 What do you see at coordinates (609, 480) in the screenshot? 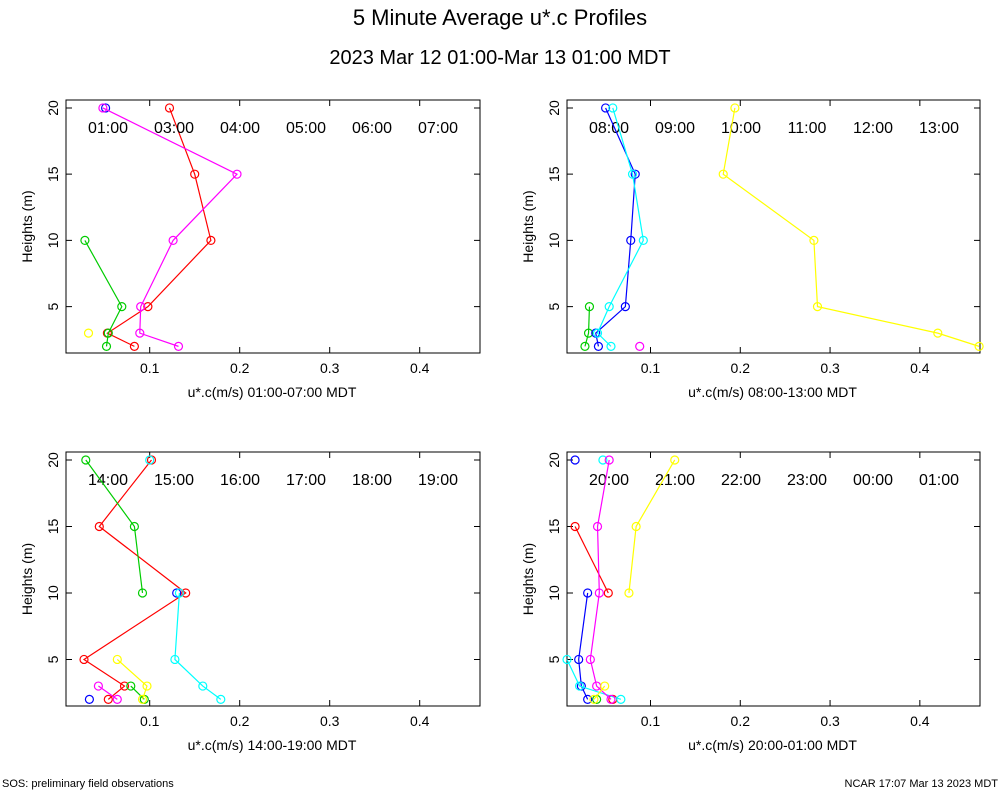
I see `legend-label: 20:00` at bounding box center [609, 480].